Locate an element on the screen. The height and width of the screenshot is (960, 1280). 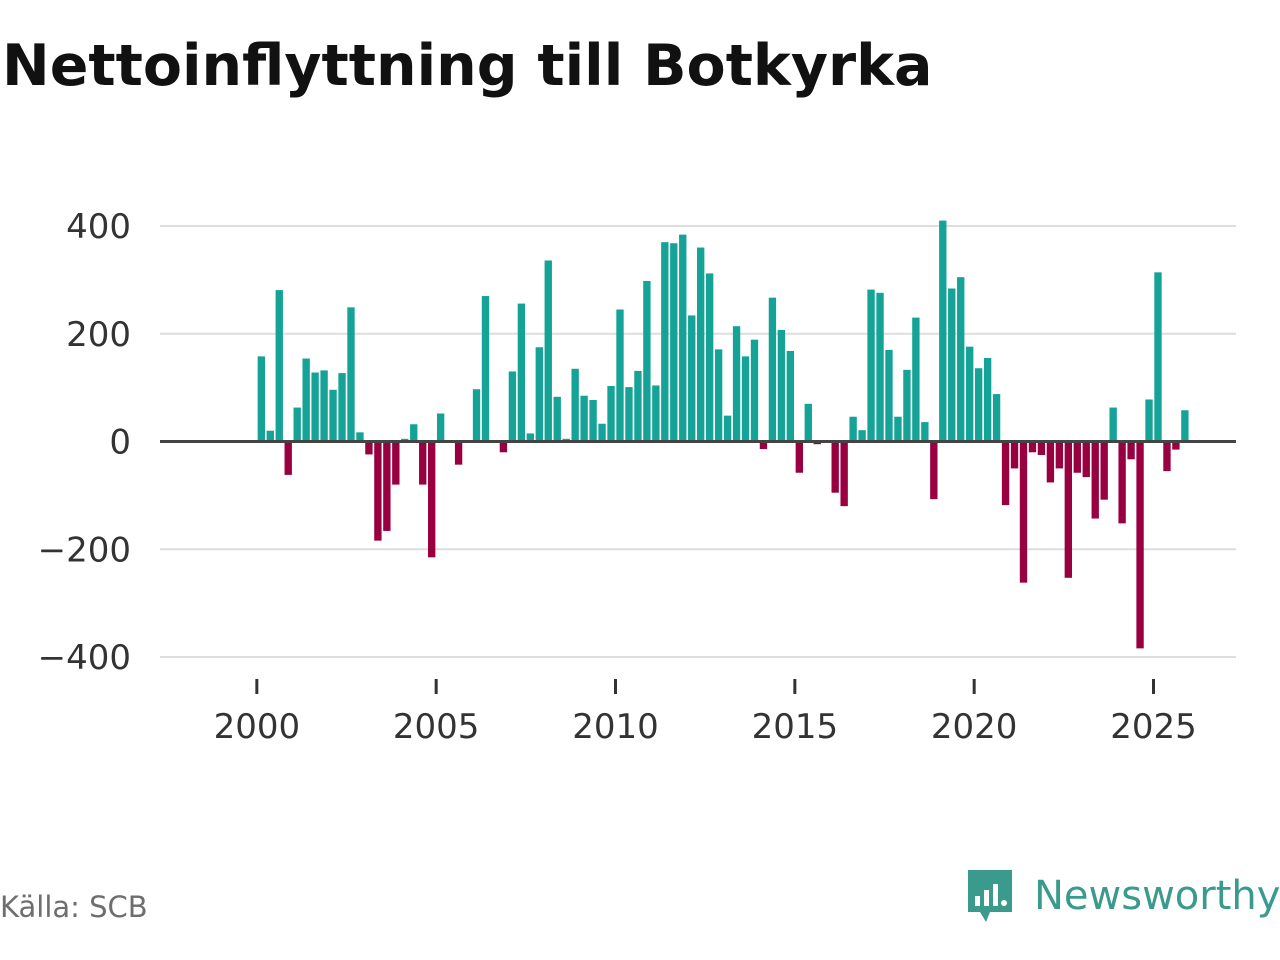
x-tick-label: 2015 is located at coordinates (795, 727).